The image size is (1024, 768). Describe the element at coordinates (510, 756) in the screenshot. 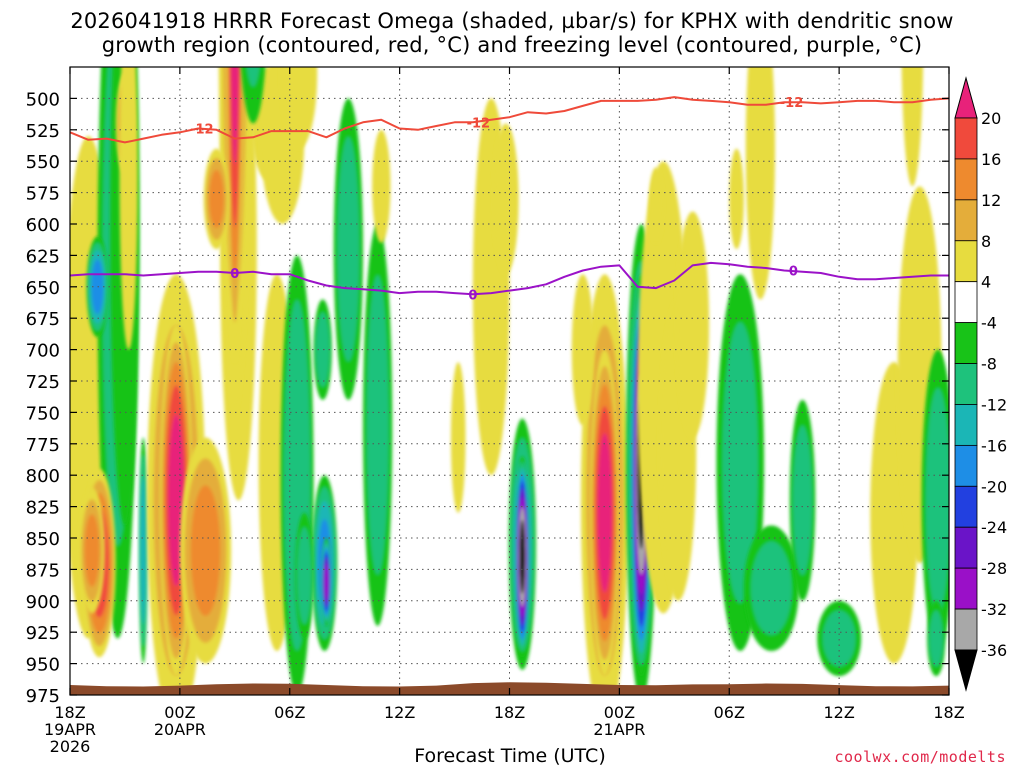

I see `x-axis-title: Forecast Time (UTC)` at that location.